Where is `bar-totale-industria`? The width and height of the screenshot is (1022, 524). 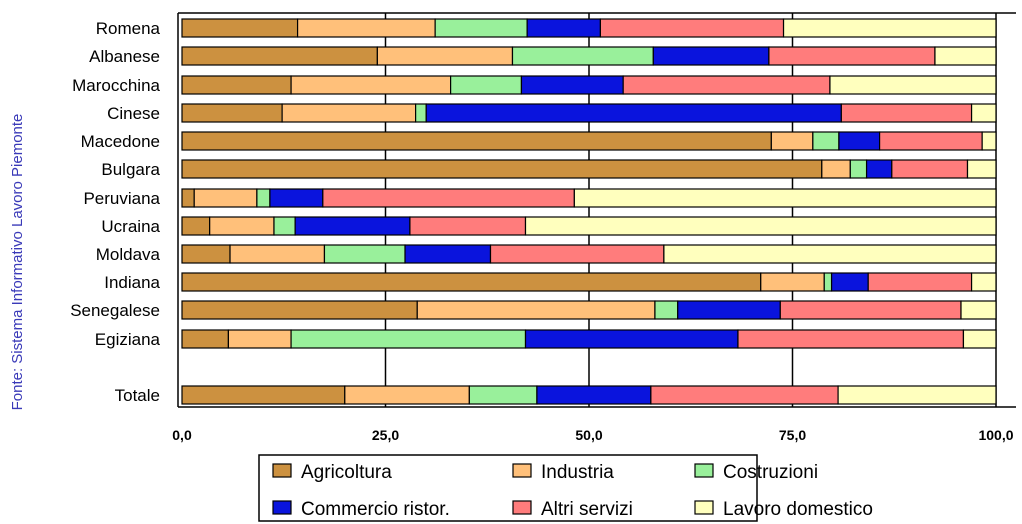 bar-totale-industria is located at coordinates (407, 395).